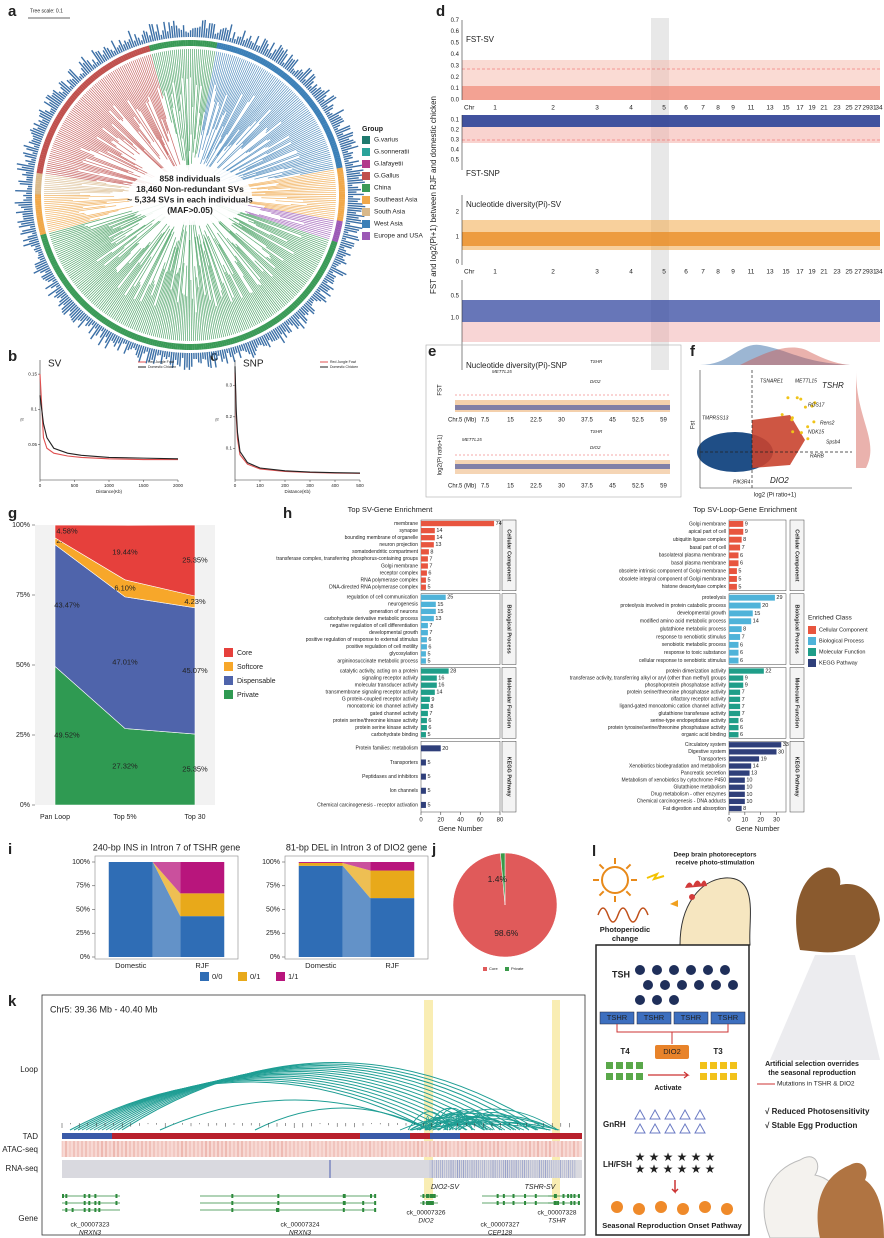  Describe the element at coordinates (81, 862) in the screenshot. I see `y-tick-label: 100%` at that location.